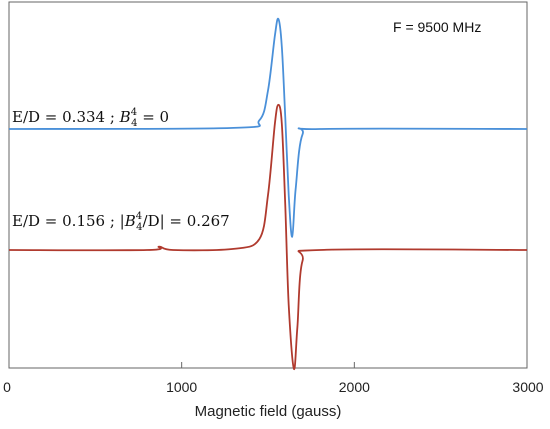 This screenshot has width=550, height=429. Describe the element at coordinates (139, 227) in the screenshot. I see `series-2-label-sub: 4` at that location.